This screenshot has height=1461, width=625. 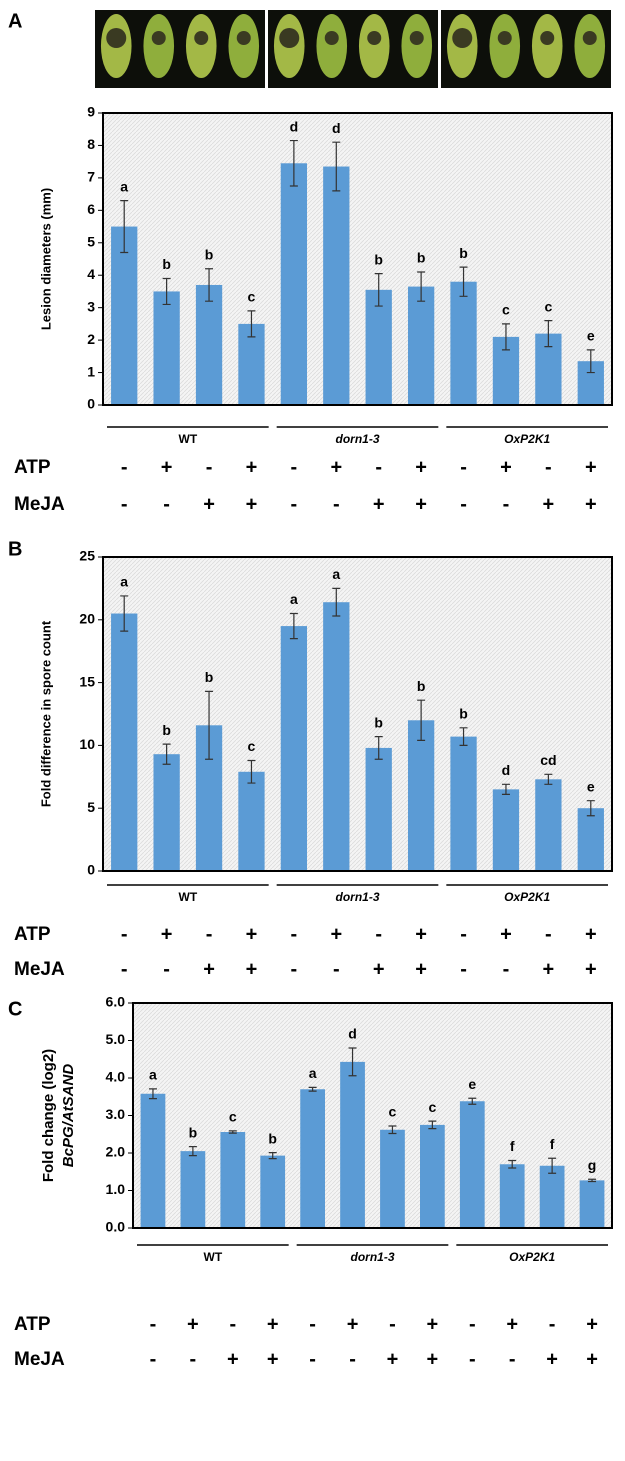 What do you see at coordinates (91, 209) in the screenshot?
I see `y-tick-label: 6` at bounding box center [91, 209].